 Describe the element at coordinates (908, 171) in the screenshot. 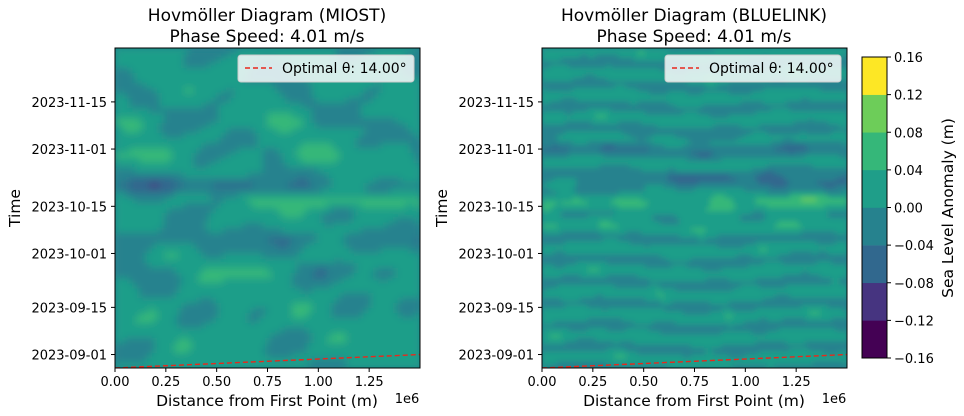

I see `colorbar-tick-label: 0.04` at that location.